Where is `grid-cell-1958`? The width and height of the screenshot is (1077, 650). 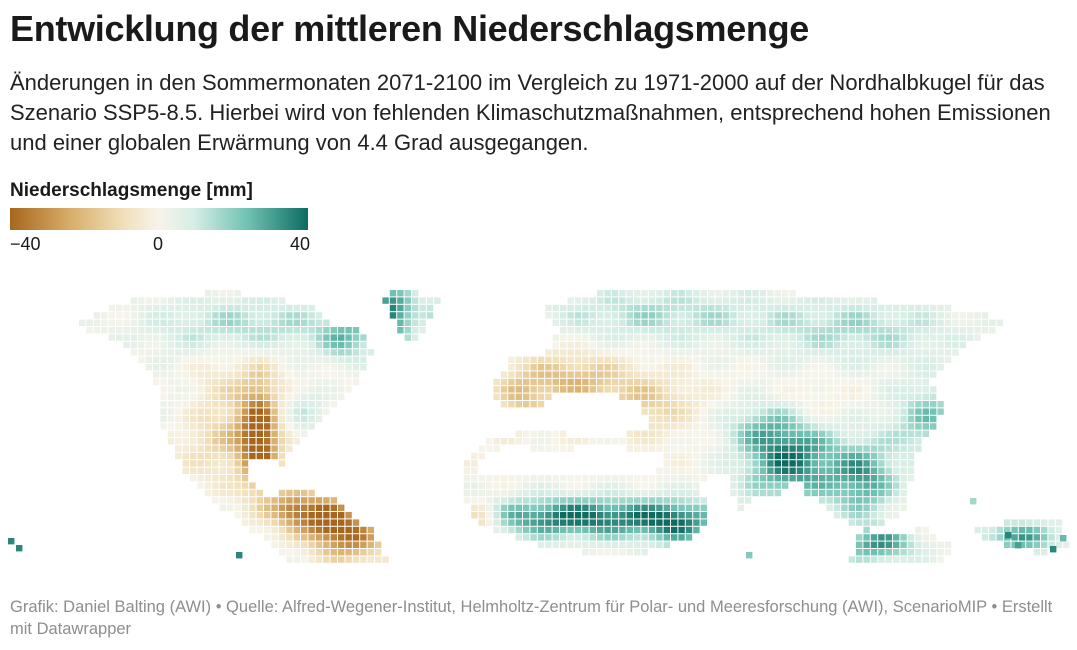
grid-cell-1958 is located at coordinates (222, 485).